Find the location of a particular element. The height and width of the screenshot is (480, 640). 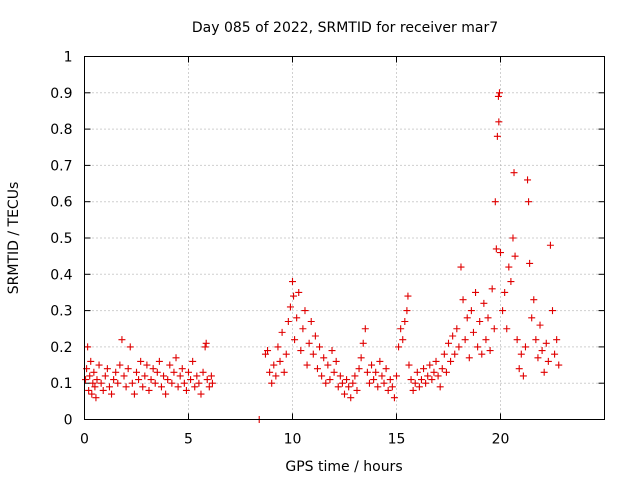

y-tick-label: 0.1 is located at coordinates (61, 384).